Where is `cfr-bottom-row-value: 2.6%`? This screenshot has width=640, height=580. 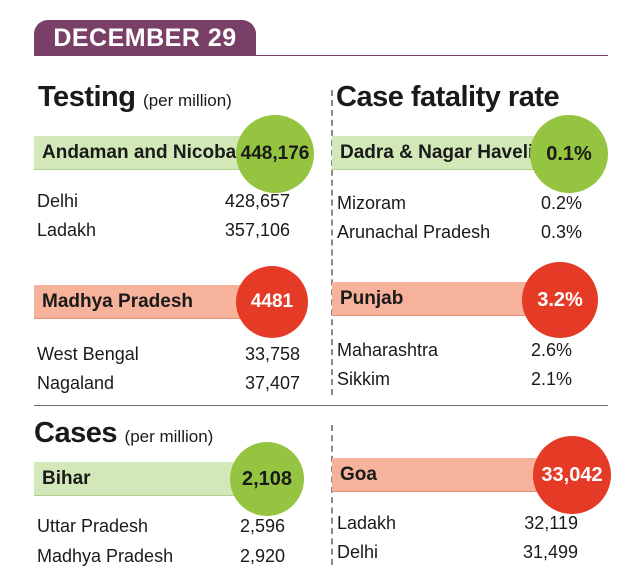
cfr-bottom-row-value: 2.6% is located at coordinates (551, 350).